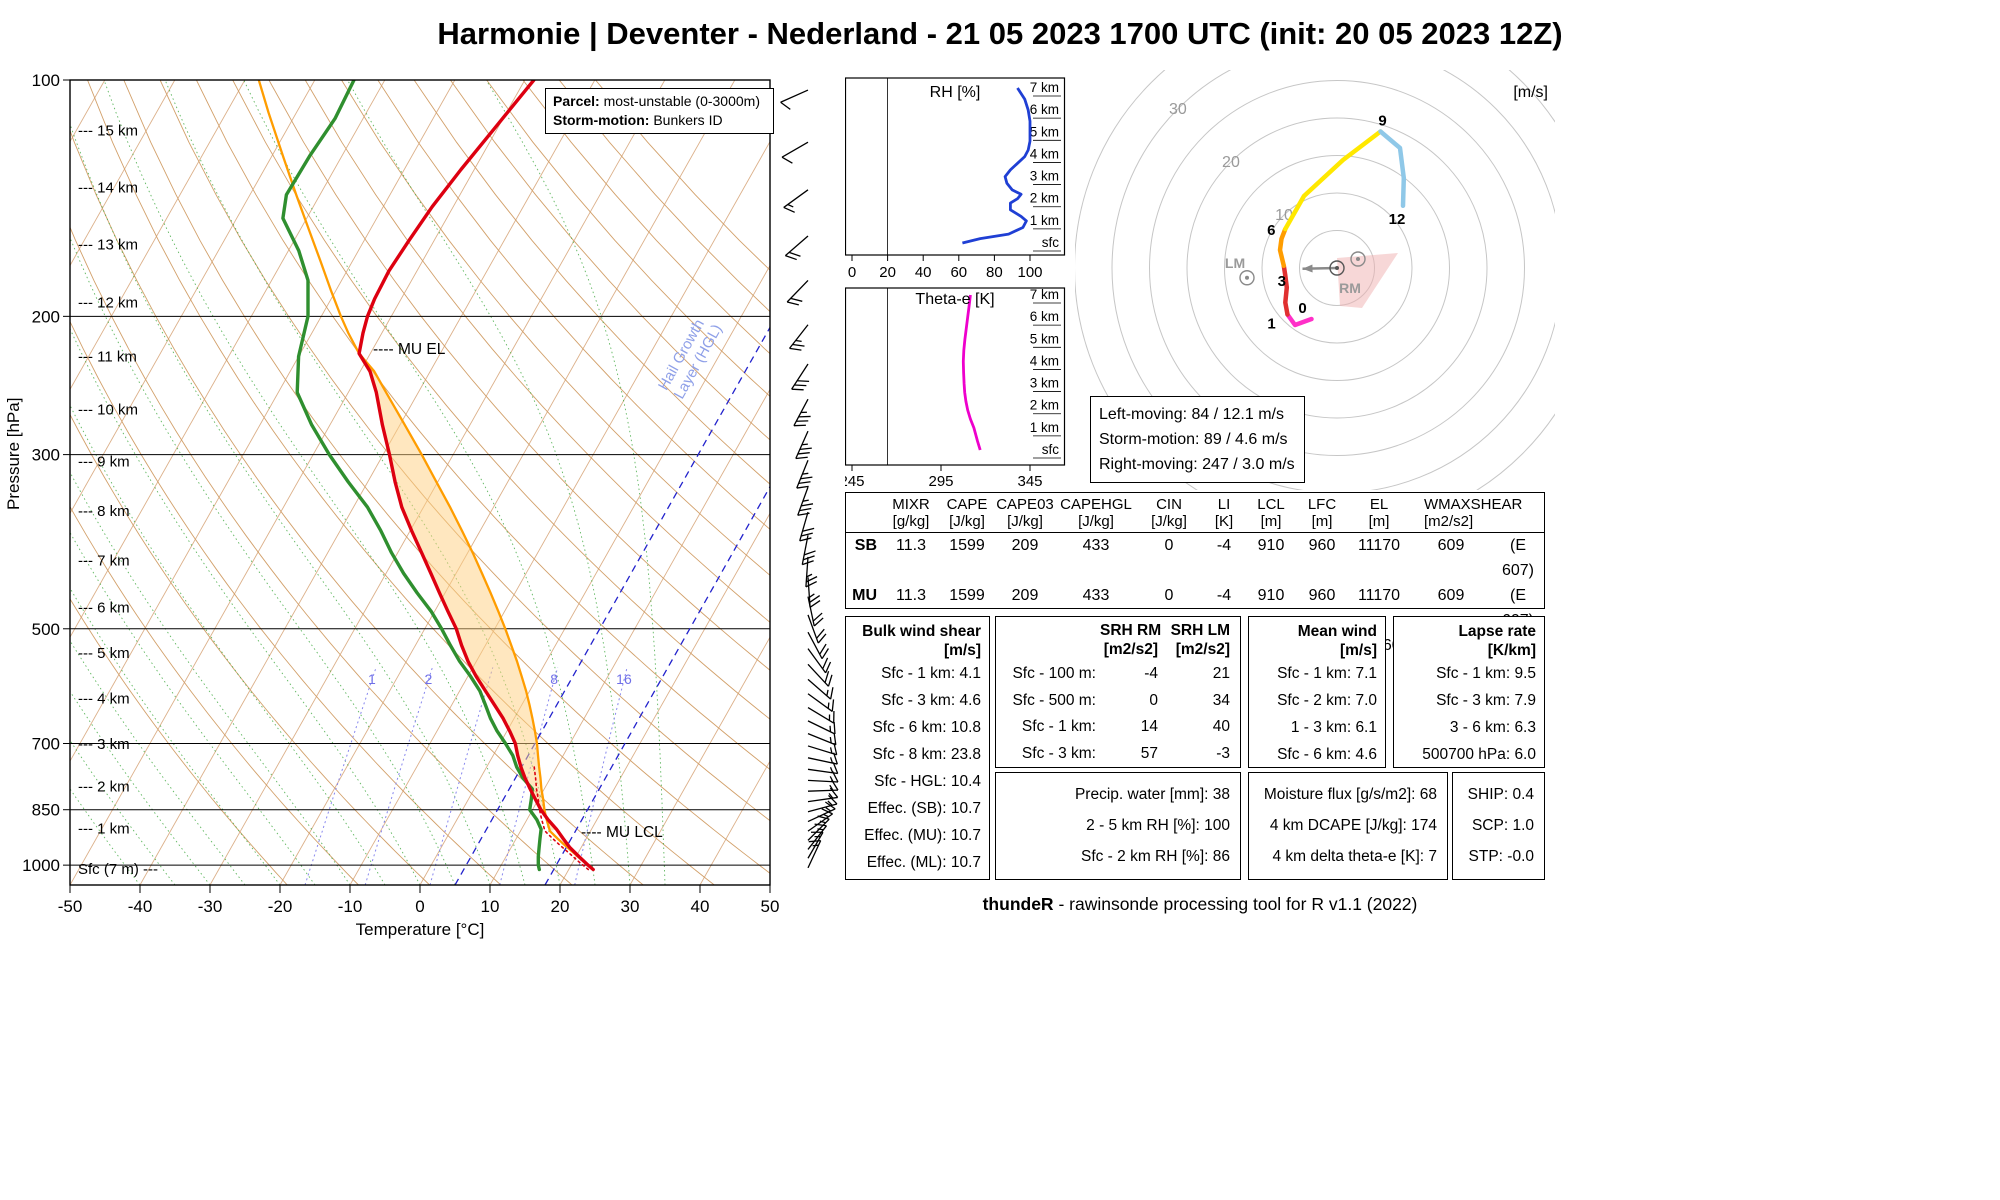 The width and height of the screenshot is (2000, 1200). I want to click on svg-text: 12, so click(1397, 219).